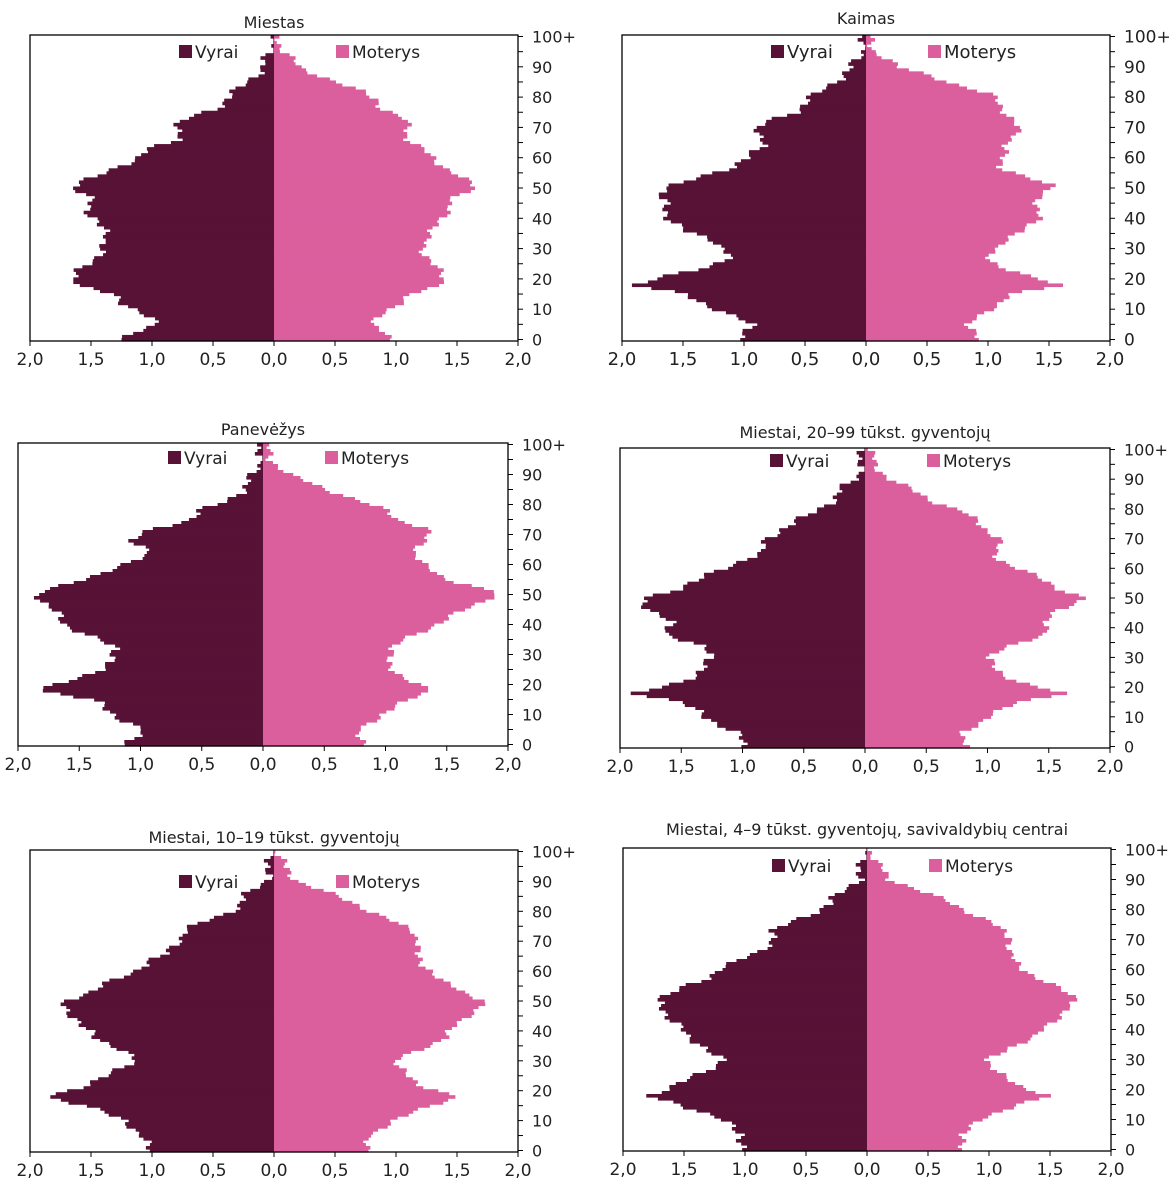 This screenshot has width=1176, height=1191. What do you see at coordinates (542, 188) in the screenshot?
I see `y-tick-label: 50` at bounding box center [542, 188].